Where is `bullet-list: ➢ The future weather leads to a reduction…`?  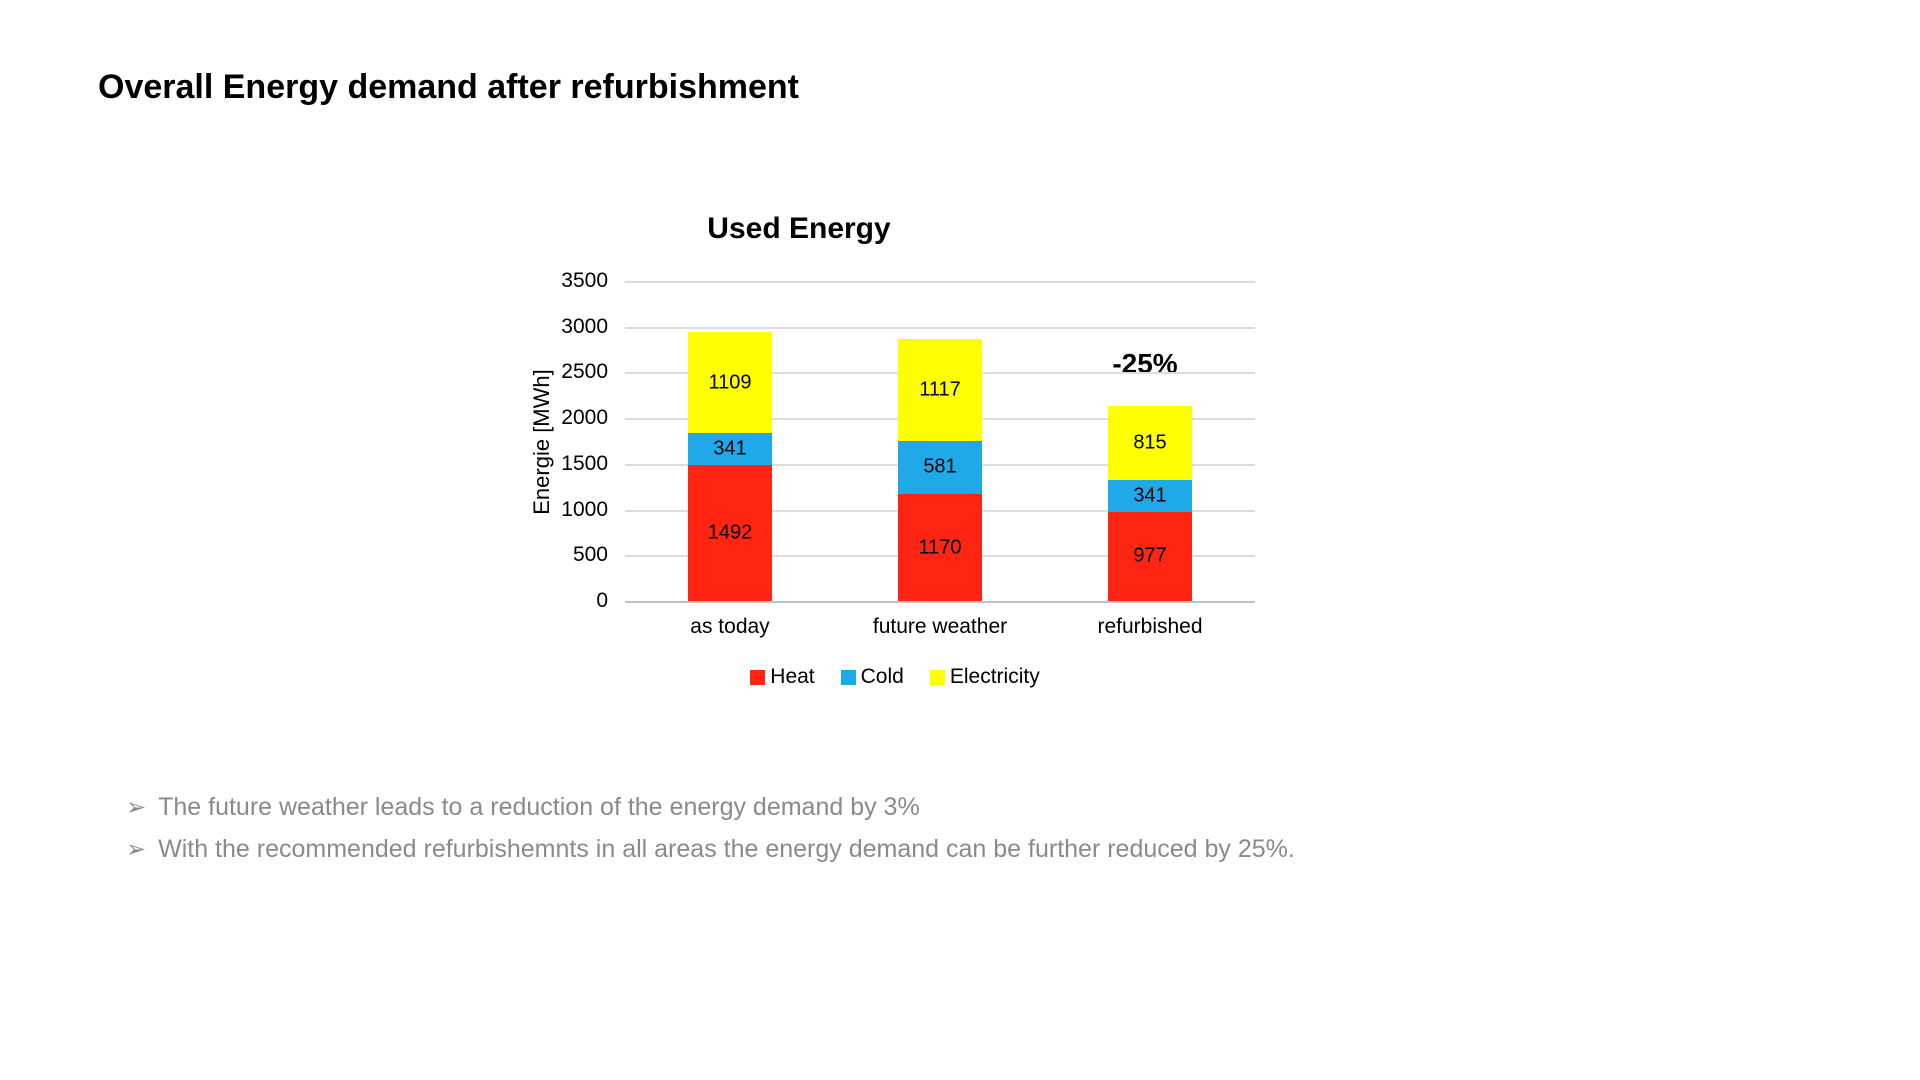 bullet-list: ➢ The future weather leads to a reduction… is located at coordinates (710, 835).